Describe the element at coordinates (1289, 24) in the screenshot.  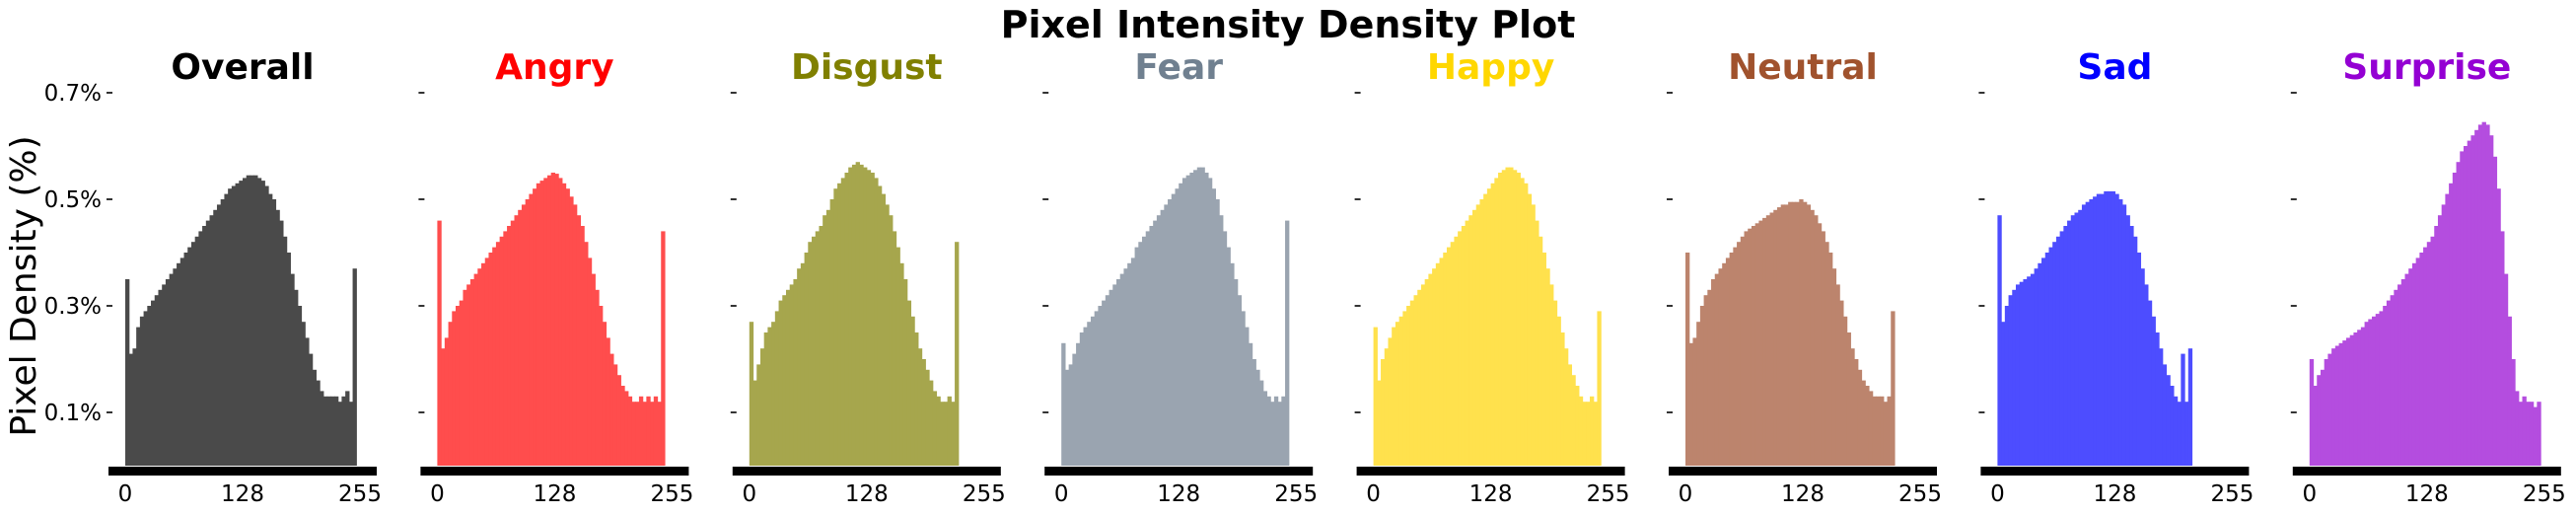
I see `figure-title: Pixel Intensity Density Plot` at that location.